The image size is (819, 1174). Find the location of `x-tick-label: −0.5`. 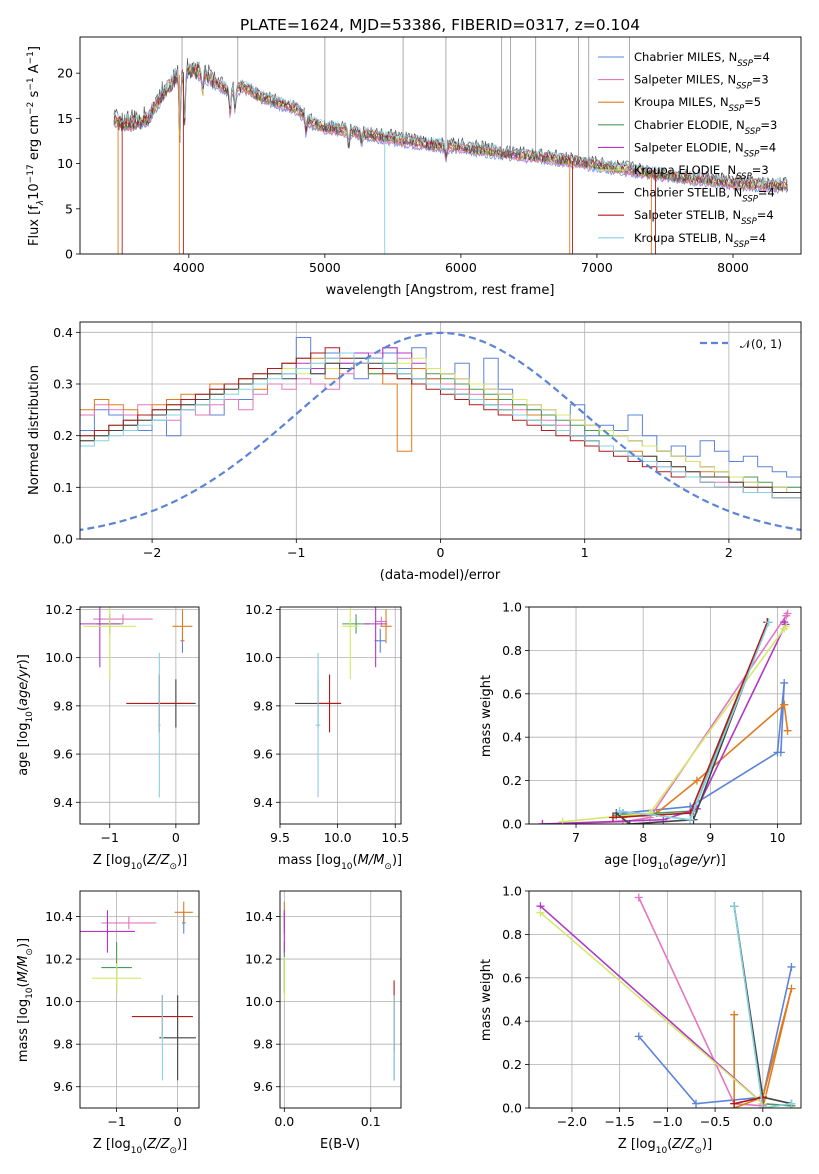

x-tick-label: −0.5 is located at coordinates (715, 1121).